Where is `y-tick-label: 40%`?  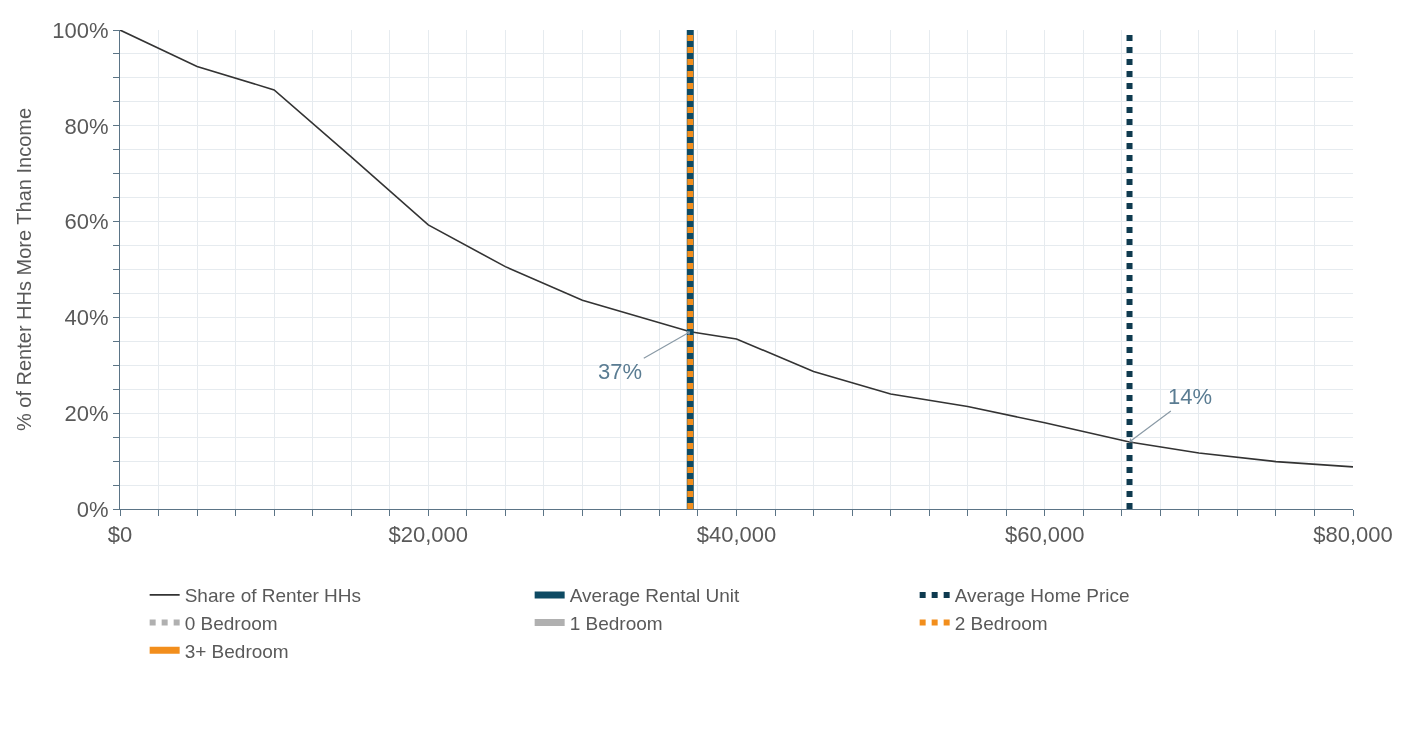
y-tick-label: 40% is located at coordinates (86, 318).